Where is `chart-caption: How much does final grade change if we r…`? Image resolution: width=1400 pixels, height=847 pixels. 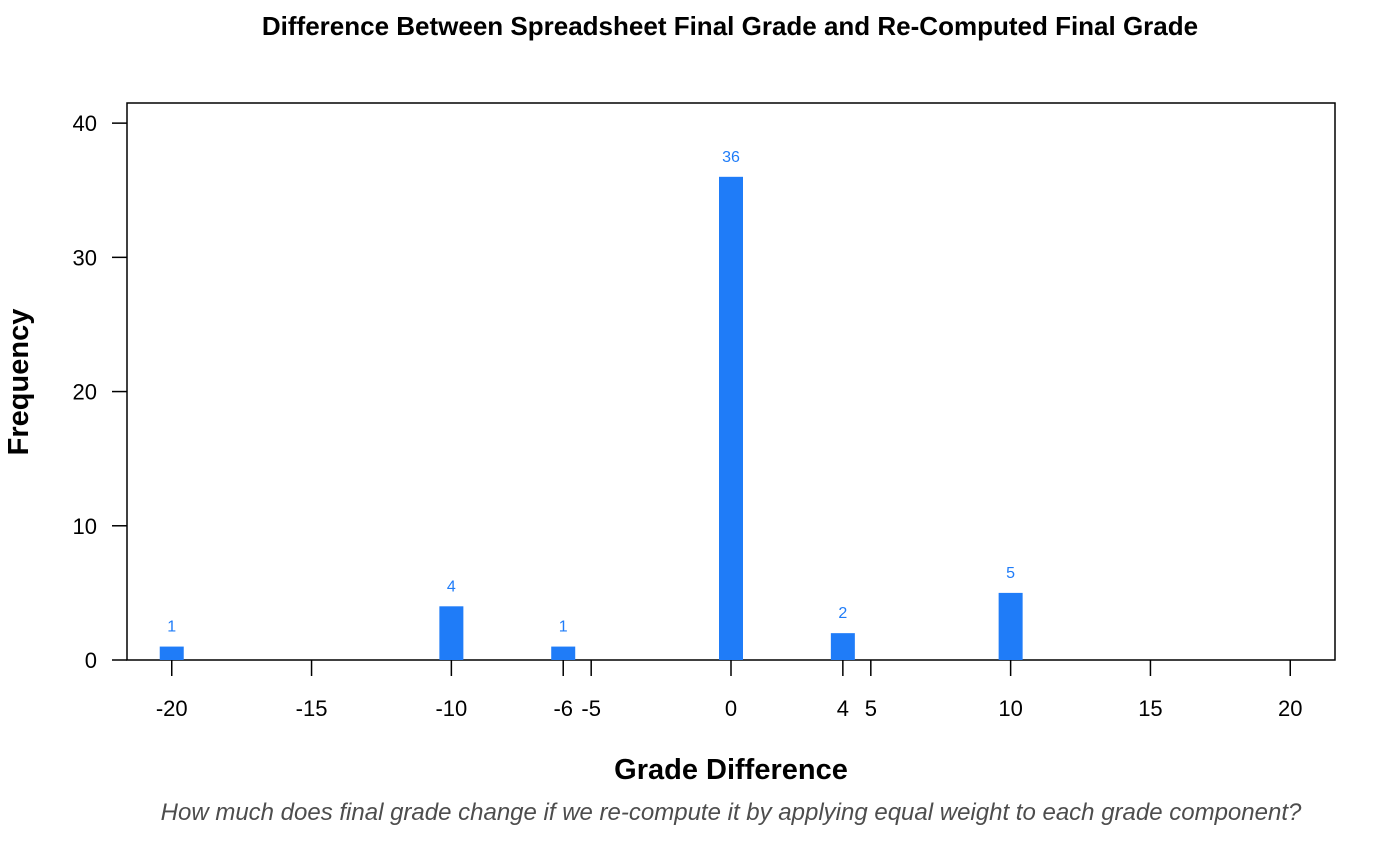 chart-caption: How much does final grade change if we r… is located at coordinates (731, 812).